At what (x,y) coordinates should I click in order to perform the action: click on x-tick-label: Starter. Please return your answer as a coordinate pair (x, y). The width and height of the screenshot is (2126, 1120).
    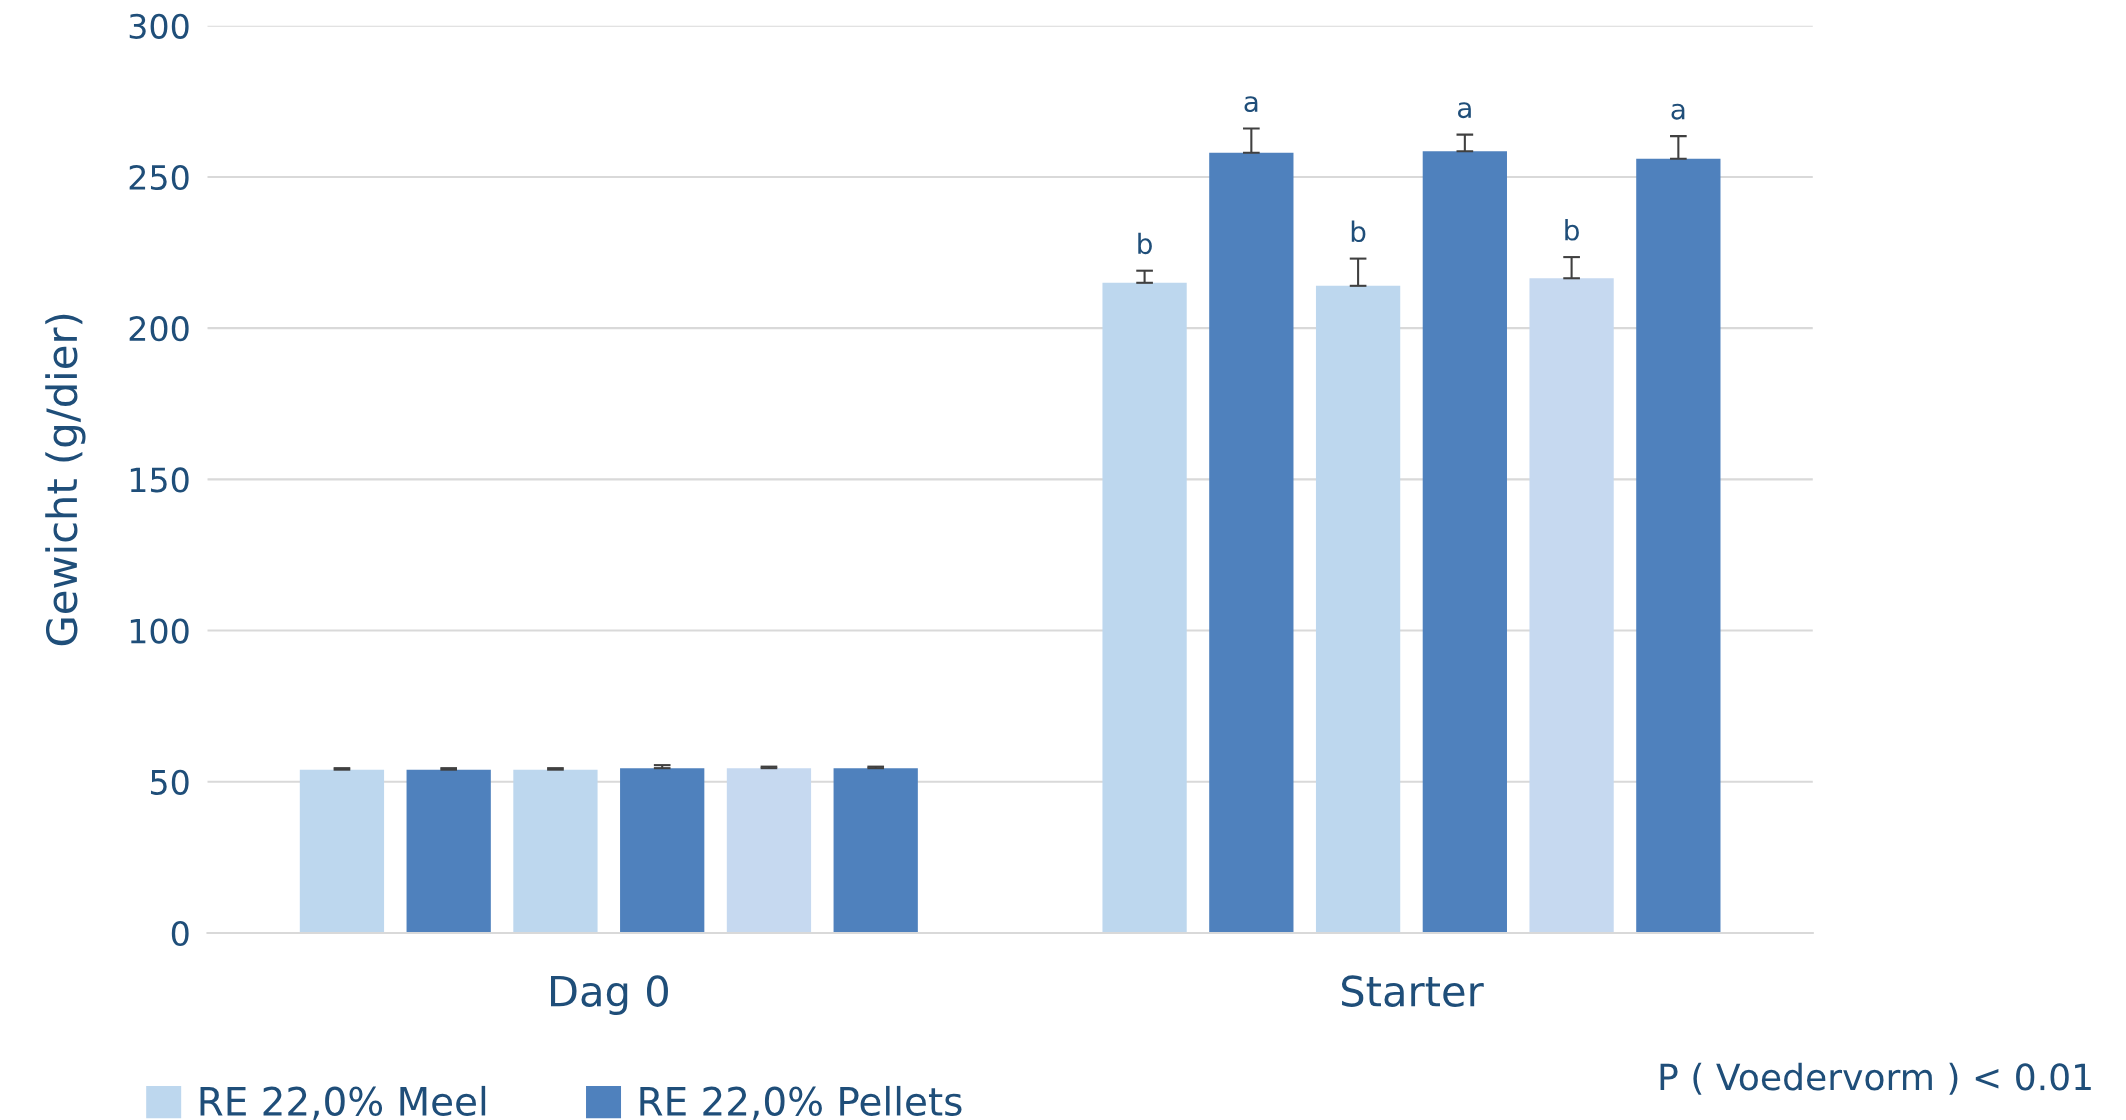
    Looking at the image, I should click on (1412, 991).